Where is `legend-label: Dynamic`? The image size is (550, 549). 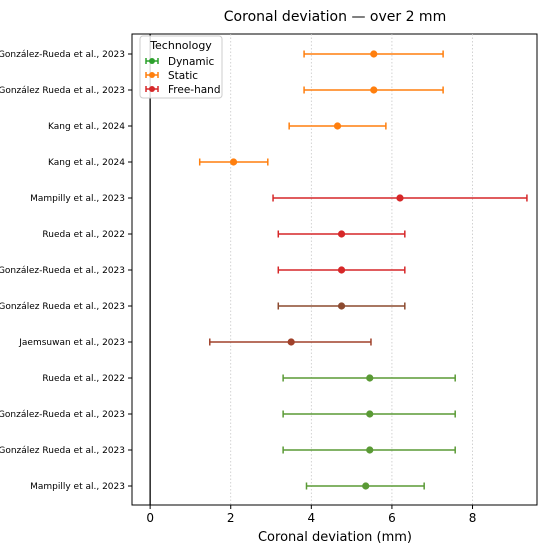
legend-label: Dynamic is located at coordinates (191, 62).